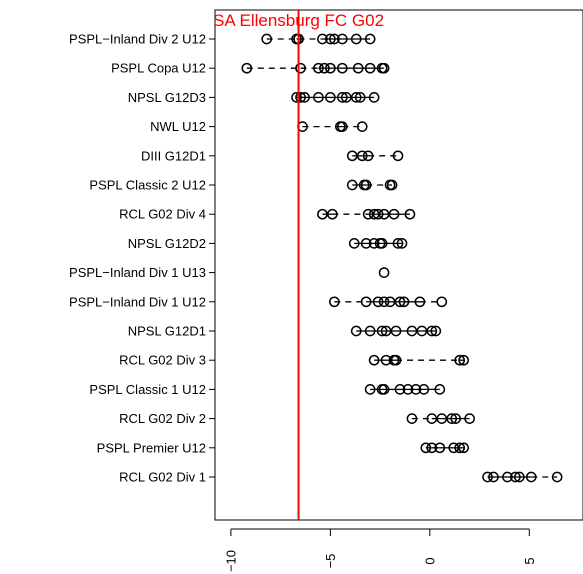 This screenshot has height=574, width=583. Describe the element at coordinates (429, 560) in the screenshot. I see `x-tick-label: 0` at that location.